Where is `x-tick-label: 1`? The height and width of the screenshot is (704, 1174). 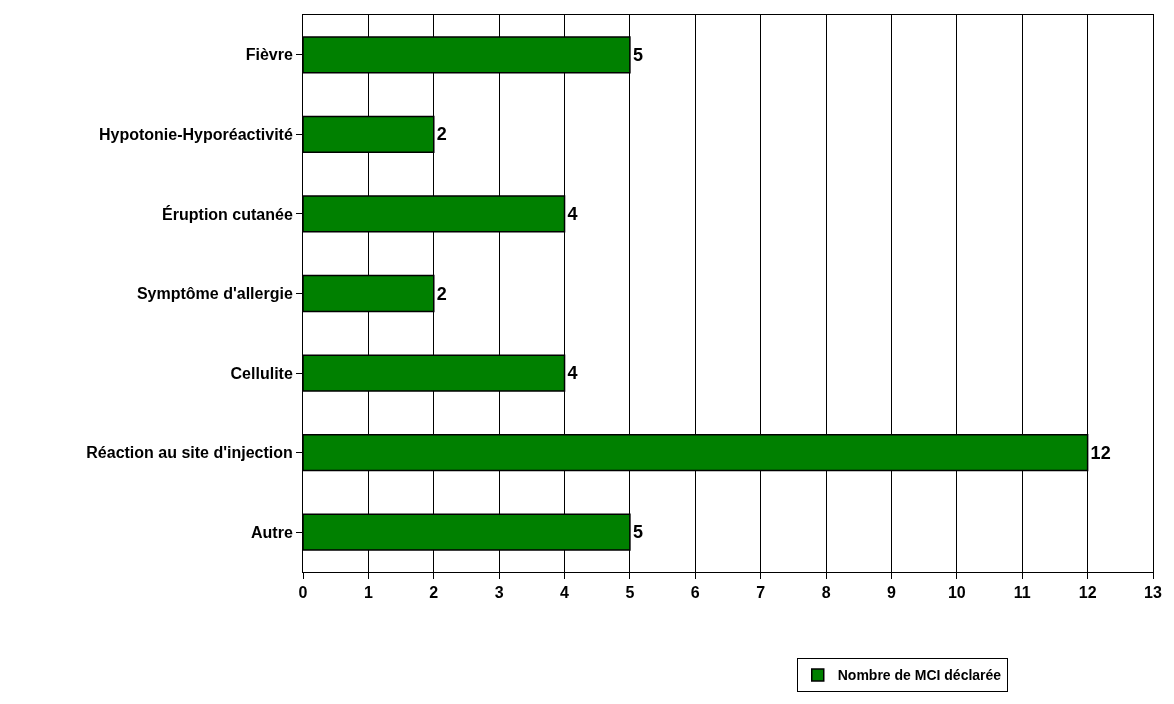 x-tick-label: 1 is located at coordinates (368, 593).